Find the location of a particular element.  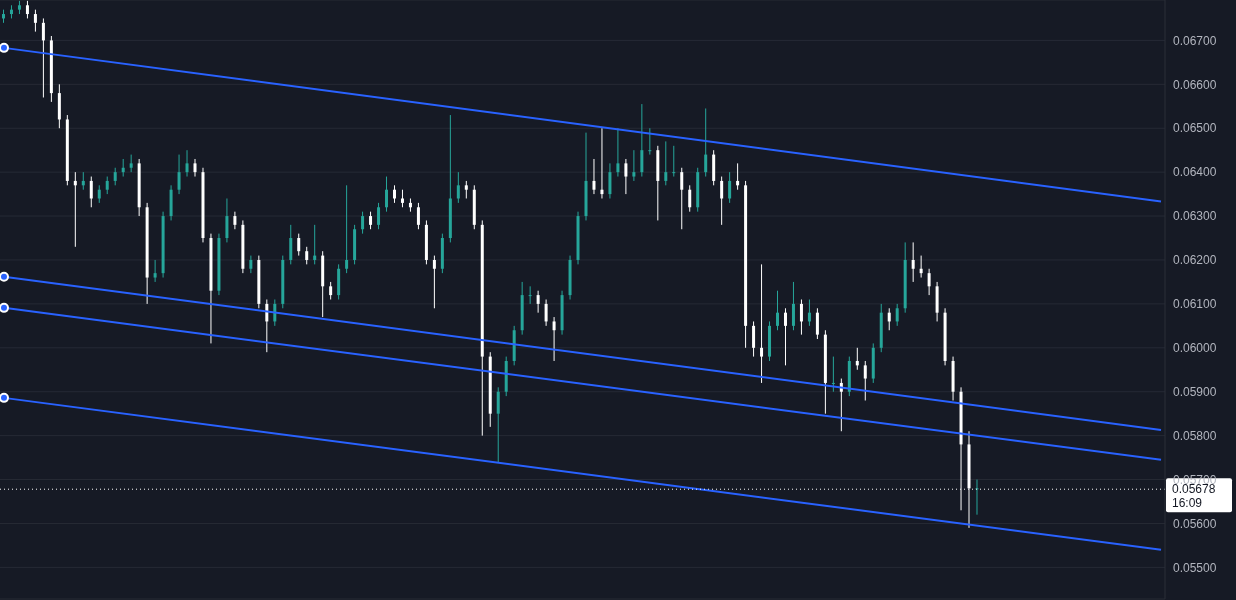

text: 16:09 is located at coordinates (1187, 503).